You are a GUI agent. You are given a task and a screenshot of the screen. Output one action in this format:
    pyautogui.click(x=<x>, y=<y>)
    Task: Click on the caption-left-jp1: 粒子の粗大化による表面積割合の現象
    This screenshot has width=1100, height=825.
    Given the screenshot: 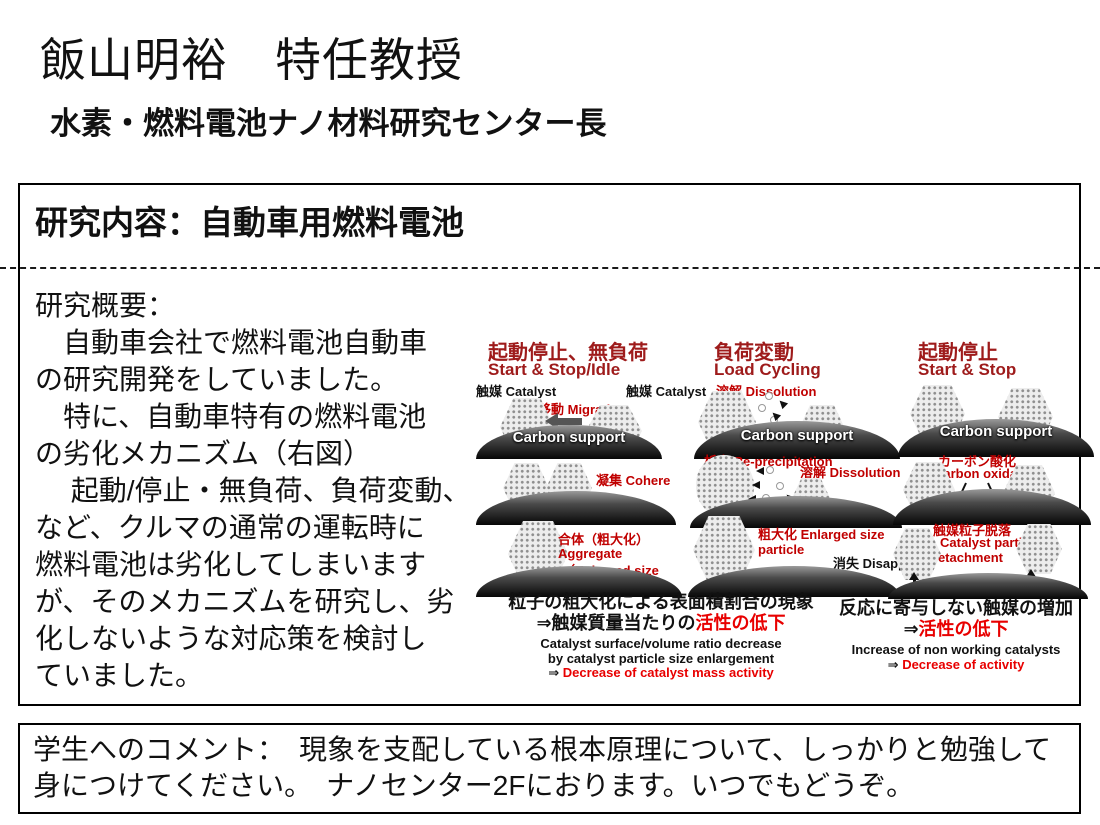 What is the action you would take?
    pyautogui.click(x=661, y=602)
    